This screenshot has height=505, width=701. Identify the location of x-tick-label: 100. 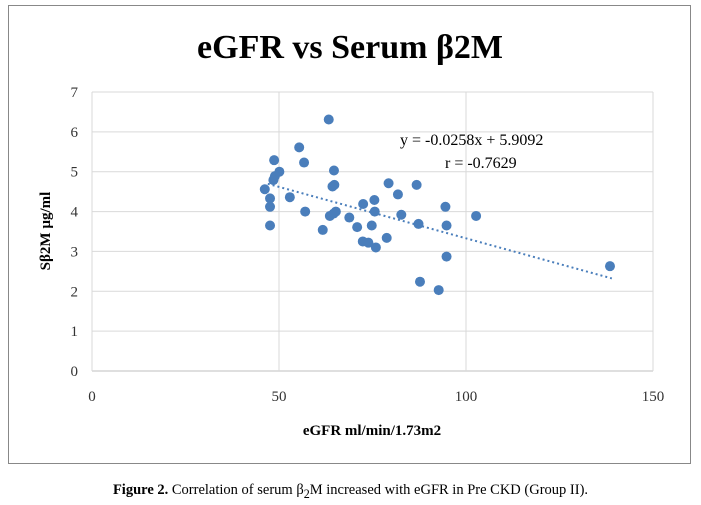
(466, 397).